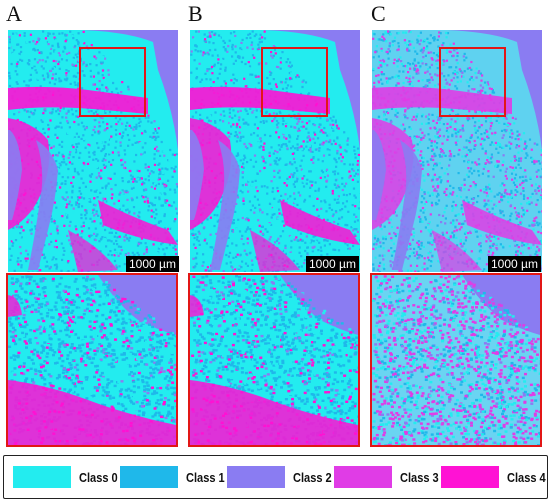  What do you see at coordinates (514, 264) in the screenshot?
I see `scalebar-c: 1000 µm` at bounding box center [514, 264].